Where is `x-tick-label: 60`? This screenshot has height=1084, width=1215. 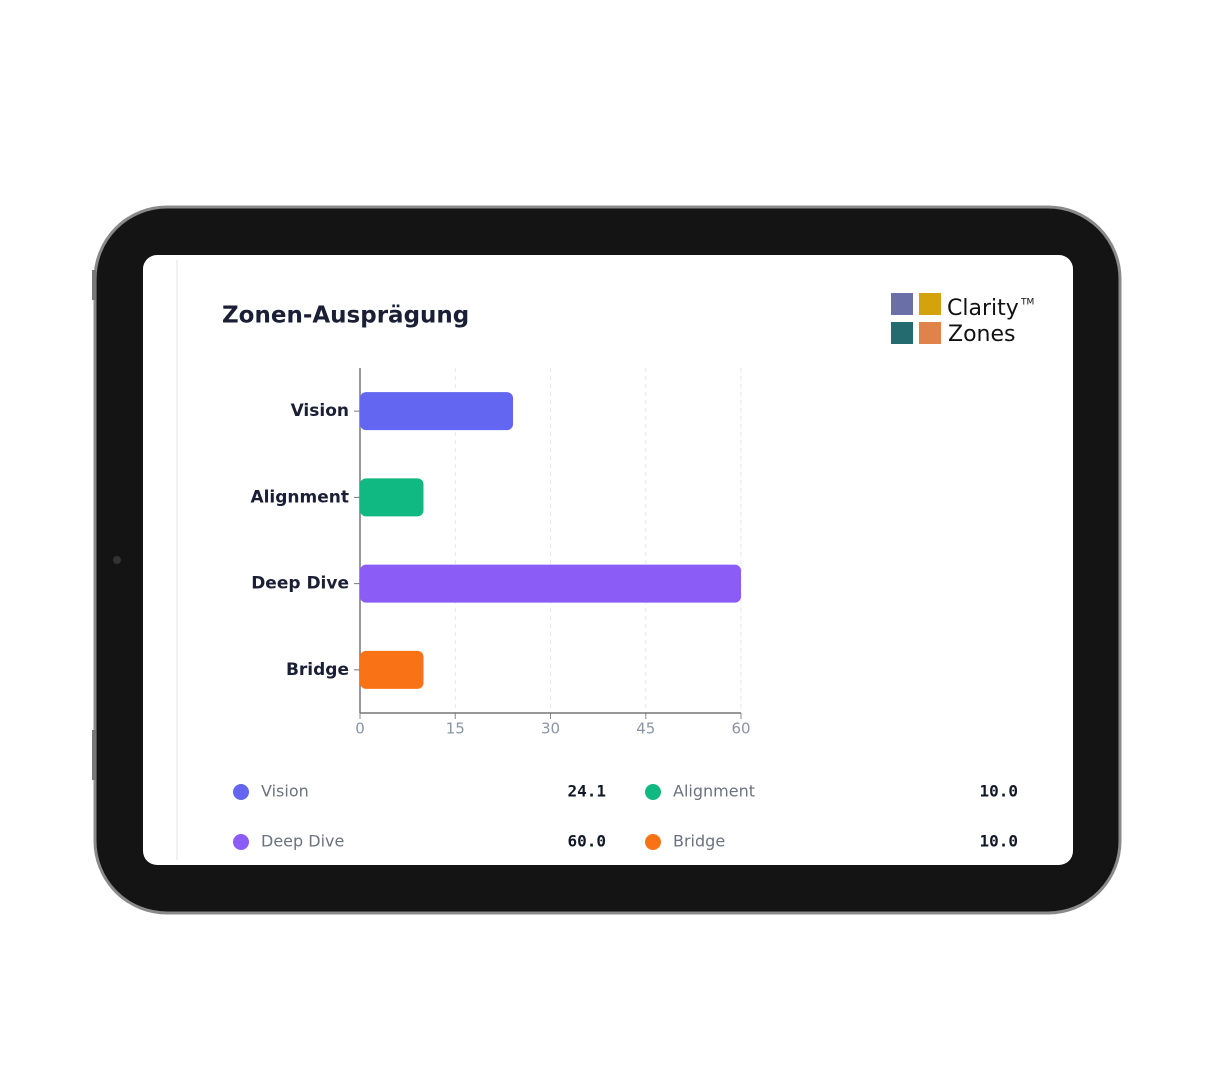 x-tick-label: 60 is located at coordinates (740, 729).